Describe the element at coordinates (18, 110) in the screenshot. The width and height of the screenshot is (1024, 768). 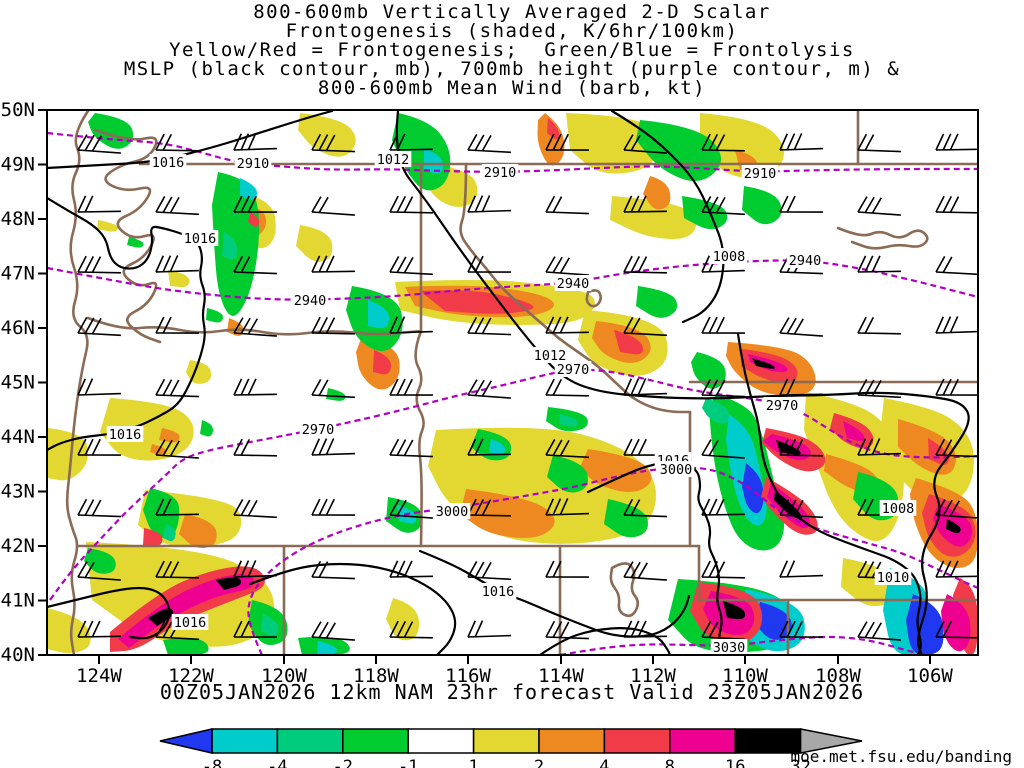
I see `lat-tick-label: 50N` at that location.